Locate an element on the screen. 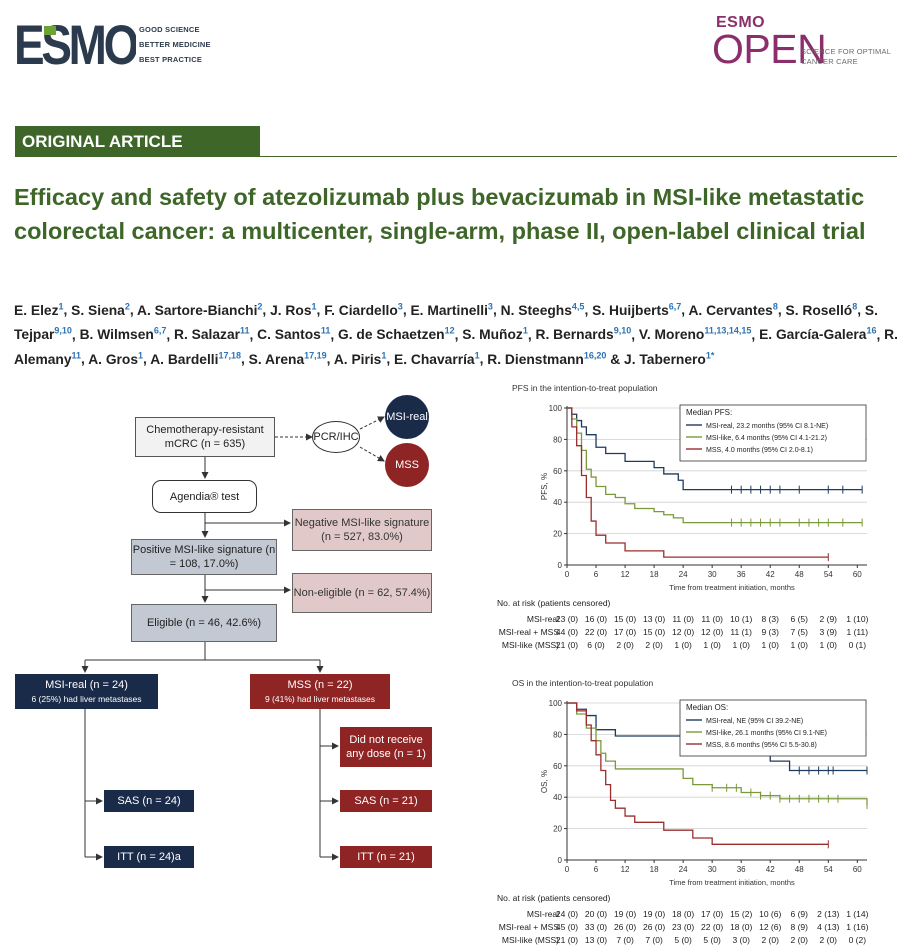 The width and height of the screenshot is (912, 950). flow-start-box: Chemotherapy-resistant mCRC (n = 635) is located at coordinates (205, 437).